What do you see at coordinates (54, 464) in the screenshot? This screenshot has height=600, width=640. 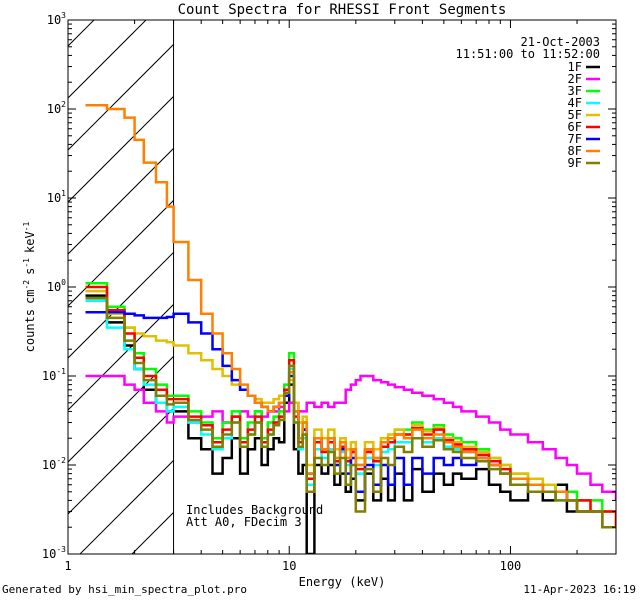 I see `y-tick-label: 10⁻²` at bounding box center [54, 464].